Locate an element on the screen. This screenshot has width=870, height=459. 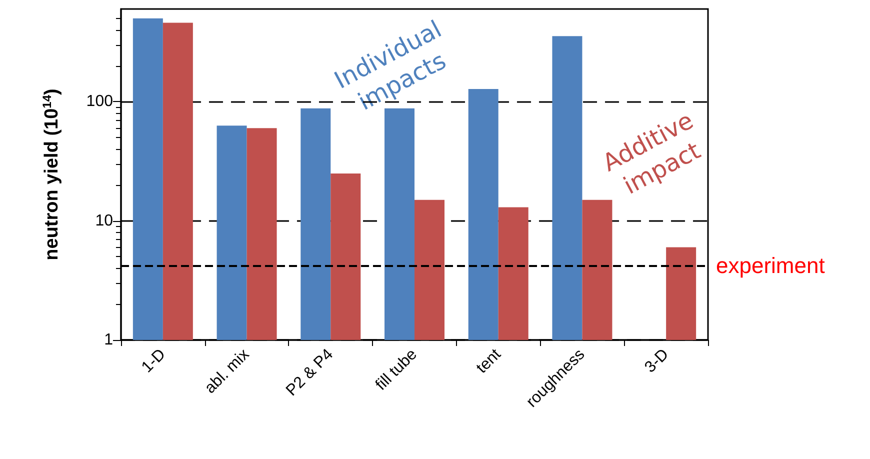
x-tick-label: 3-D is located at coordinates (657, 361).